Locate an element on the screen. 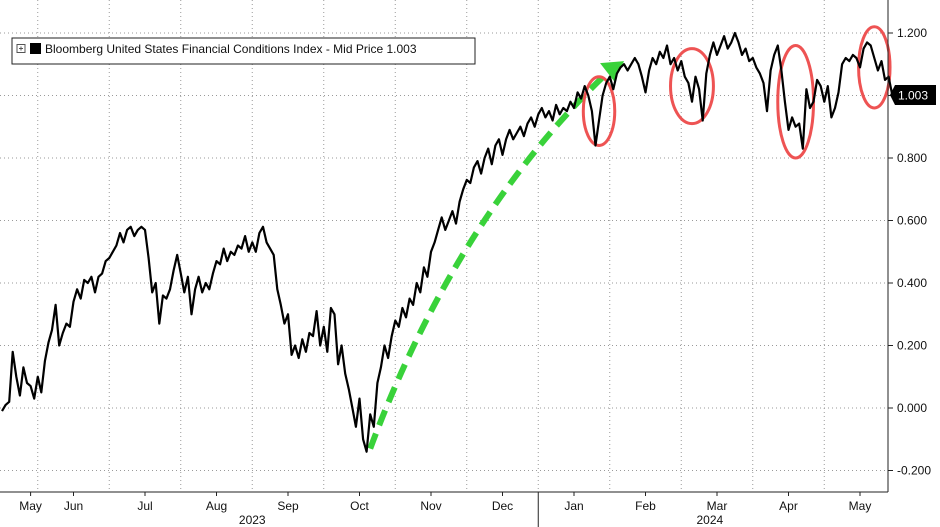 This screenshot has width=940, height=527. x-year-label: 2023 is located at coordinates (252, 520).